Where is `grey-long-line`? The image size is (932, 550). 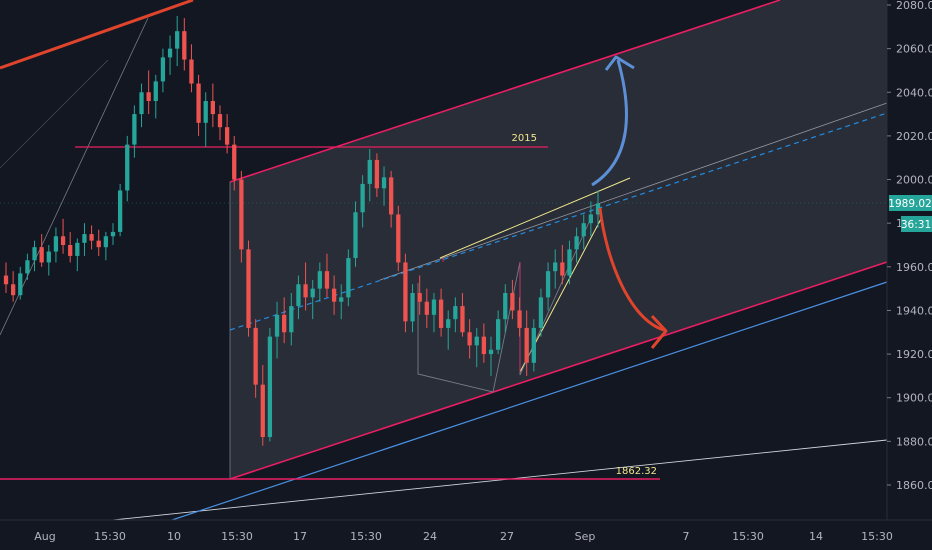
grey-long-line is located at coordinates (500, 480).